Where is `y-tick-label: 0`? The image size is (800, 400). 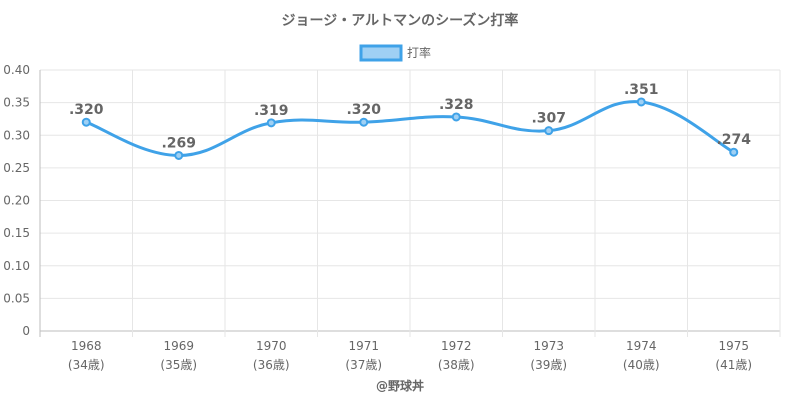 y-tick-label: 0 is located at coordinates (26, 331).